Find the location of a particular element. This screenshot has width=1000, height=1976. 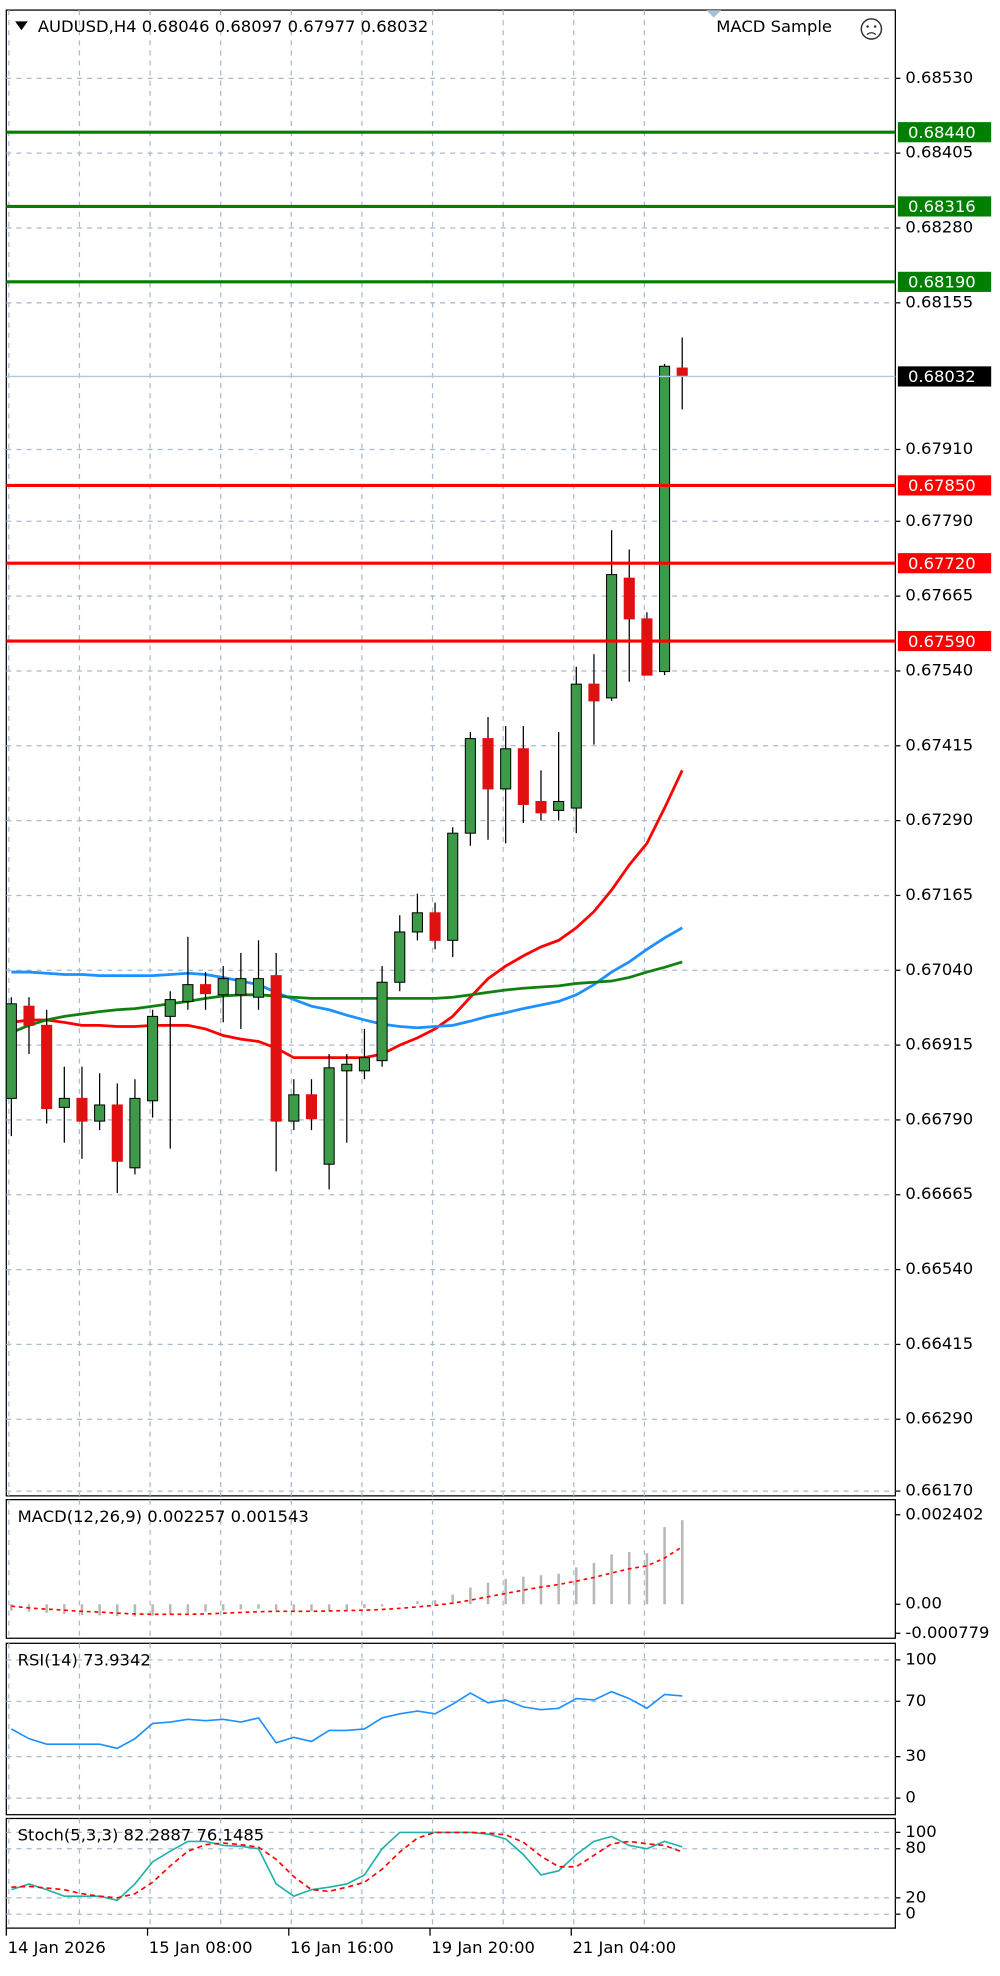

panel-title: Stoch(5,3,3) 82.2887 76.1485 is located at coordinates (141, 1835).